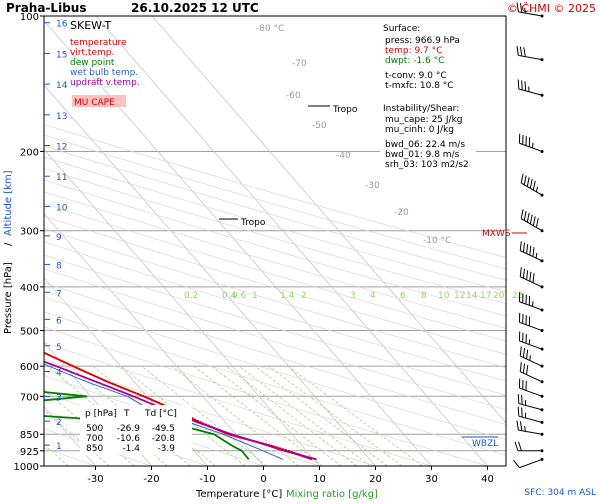  What do you see at coordinates (101, 414) in the screenshot?
I see `levels-header-p: p [hPa]` at bounding box center [101, 414].